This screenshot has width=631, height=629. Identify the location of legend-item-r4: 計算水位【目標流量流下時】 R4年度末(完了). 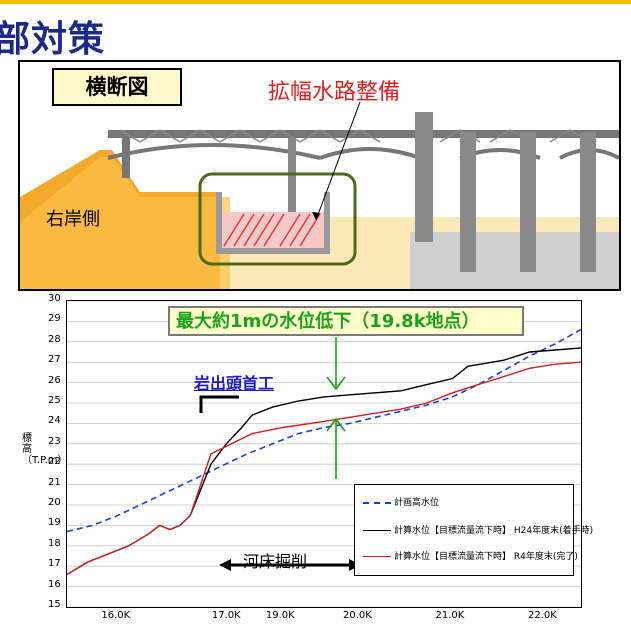
(470, 555).